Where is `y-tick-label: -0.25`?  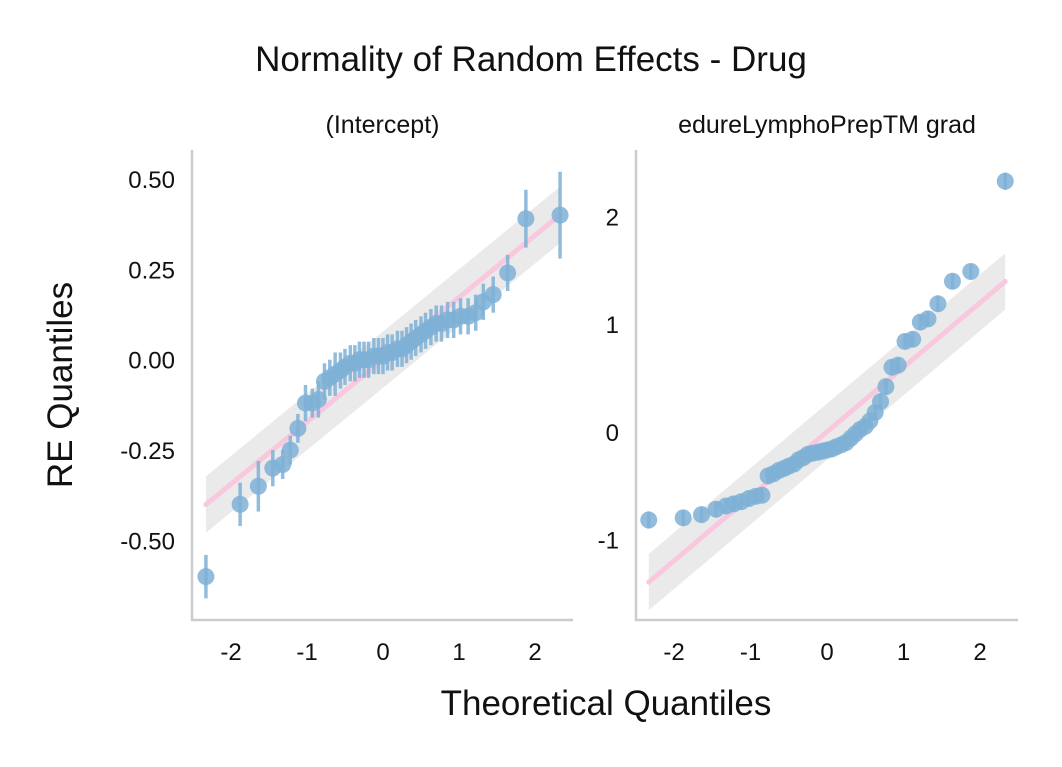 y-tick-label: -0.25 is located at coordinates (147, 451).